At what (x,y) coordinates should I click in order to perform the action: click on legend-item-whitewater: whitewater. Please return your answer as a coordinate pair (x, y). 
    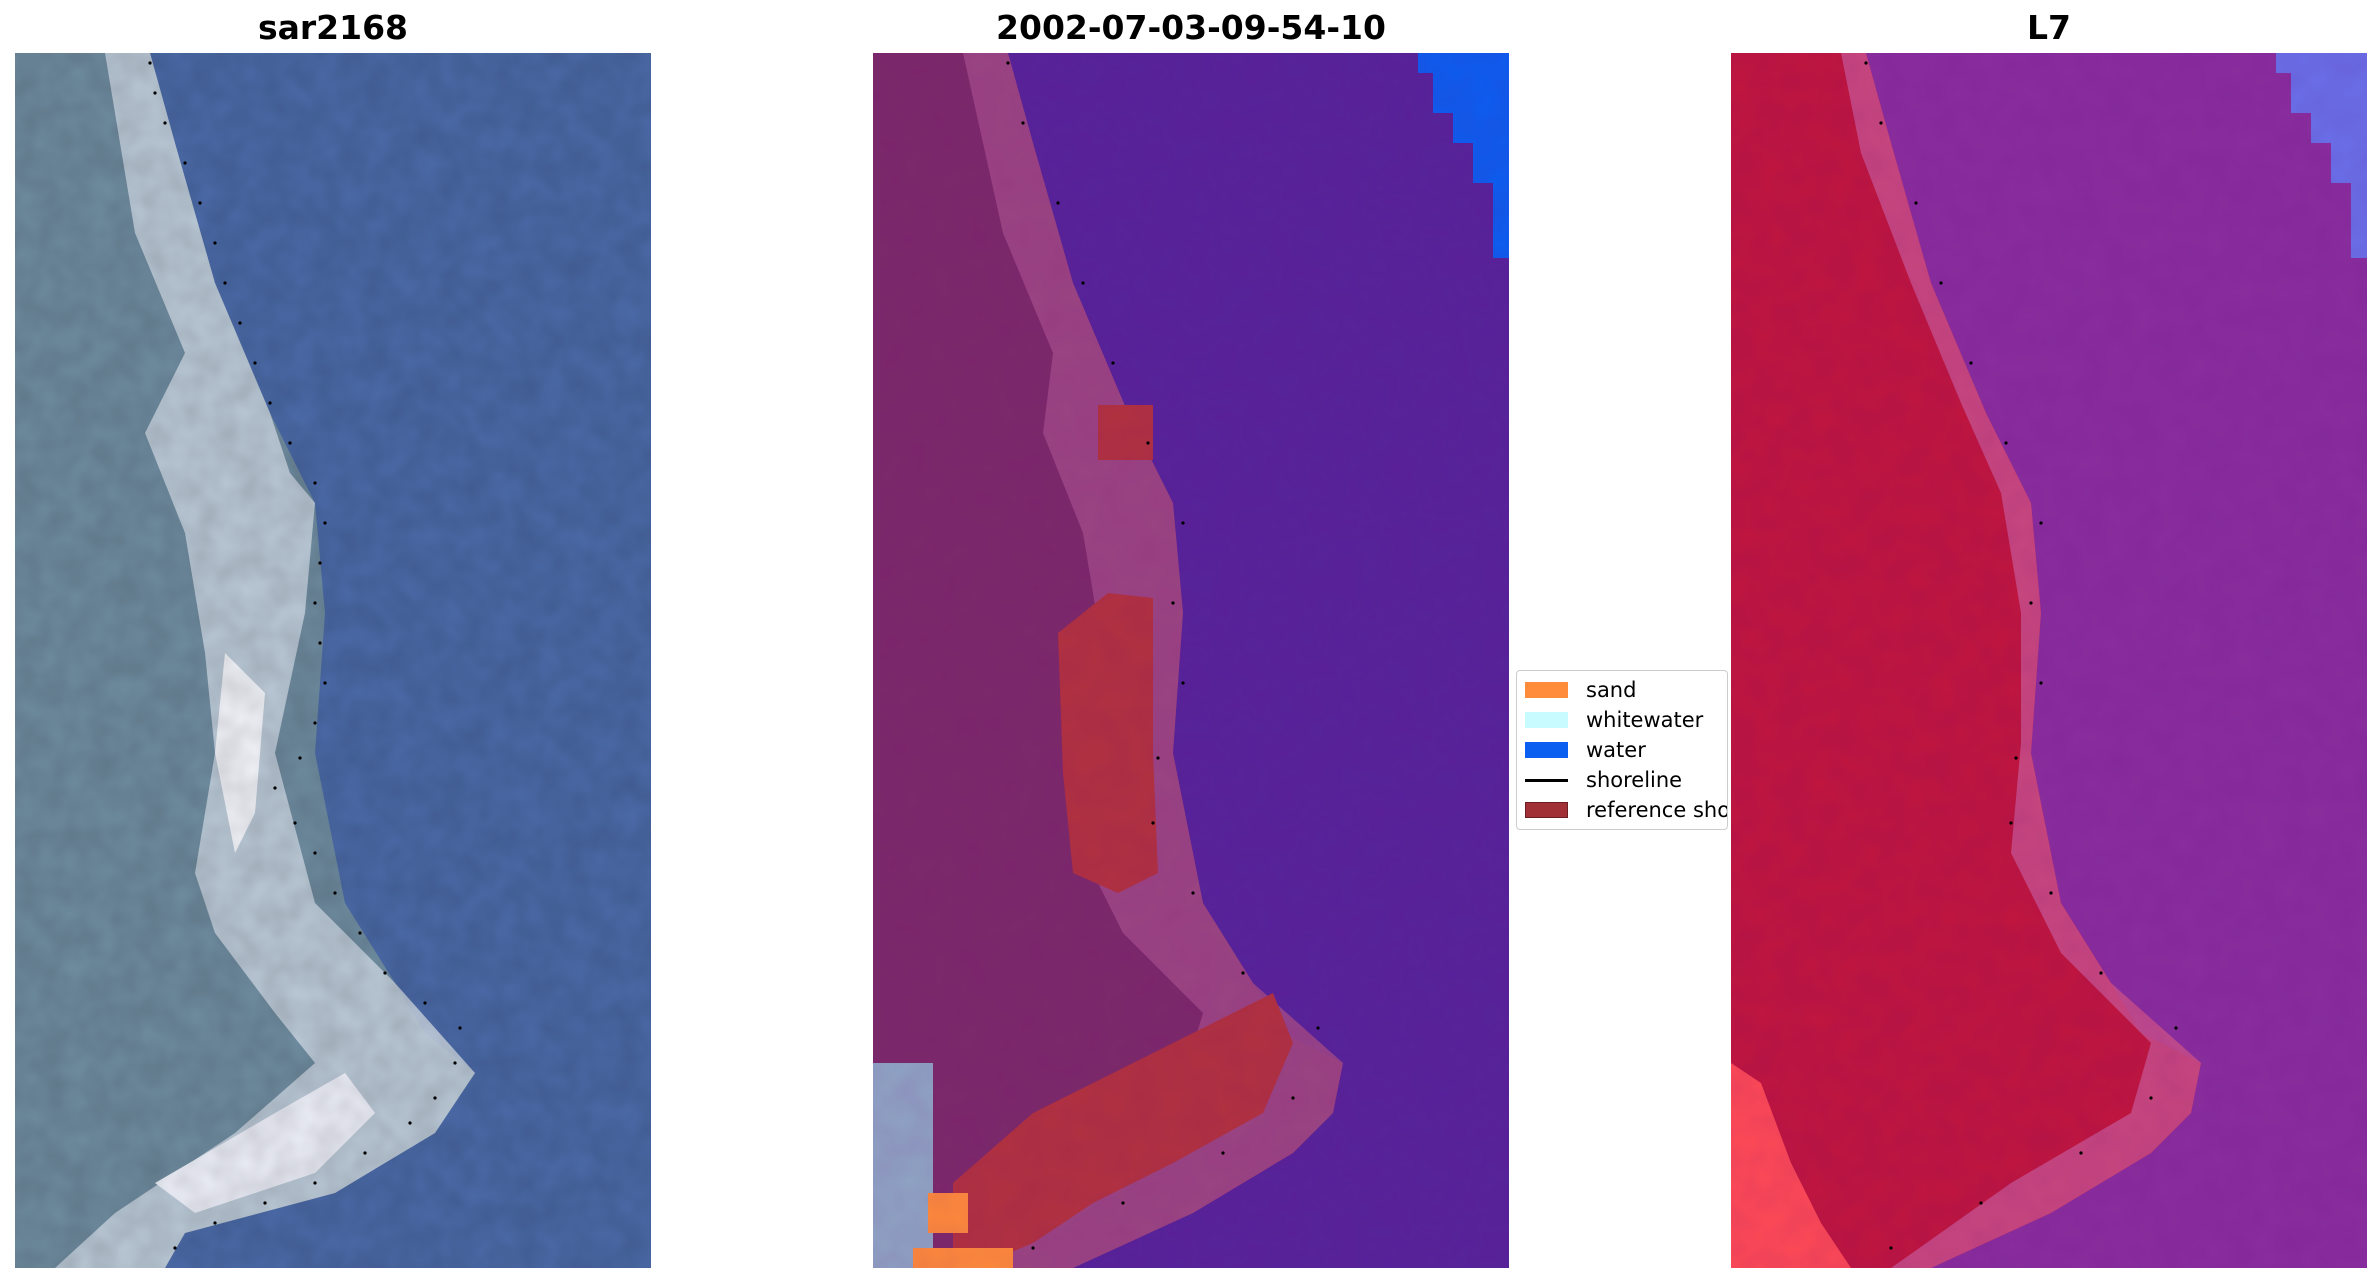
    Looking at the image, I should click on (1614, 720).